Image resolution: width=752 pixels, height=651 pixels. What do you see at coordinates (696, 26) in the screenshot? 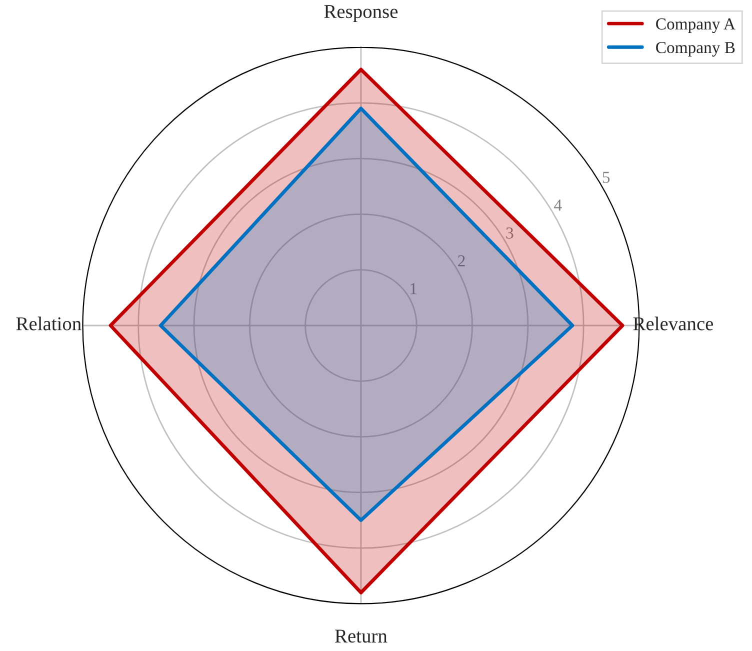
I see `legend-label: Company A` at bounding box center [696, 26].